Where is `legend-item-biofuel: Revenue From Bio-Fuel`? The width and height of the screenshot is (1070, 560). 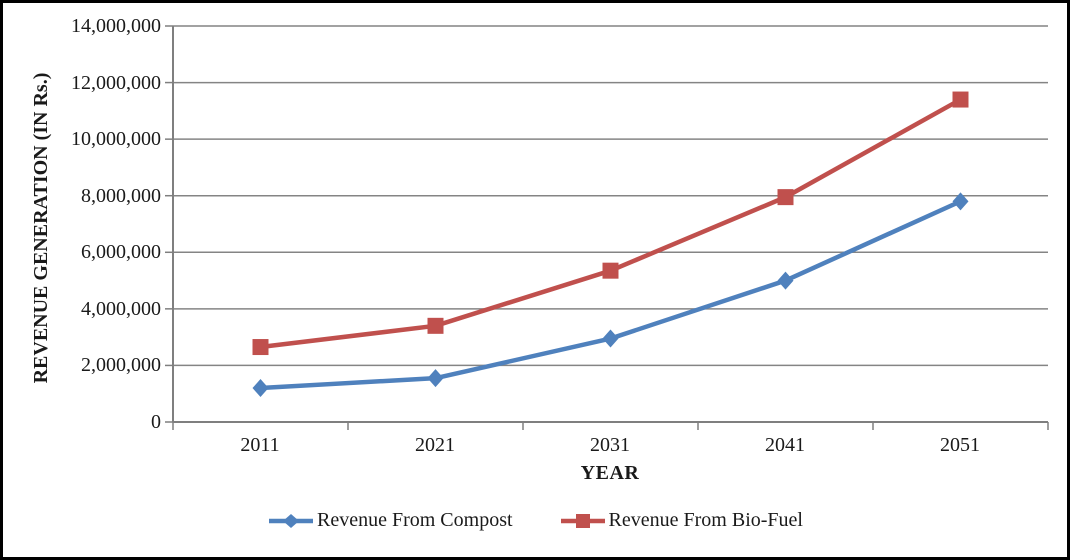
legend-item-biofuel: Revenue From Bio-Fuel is located at coordinates (681, 520).